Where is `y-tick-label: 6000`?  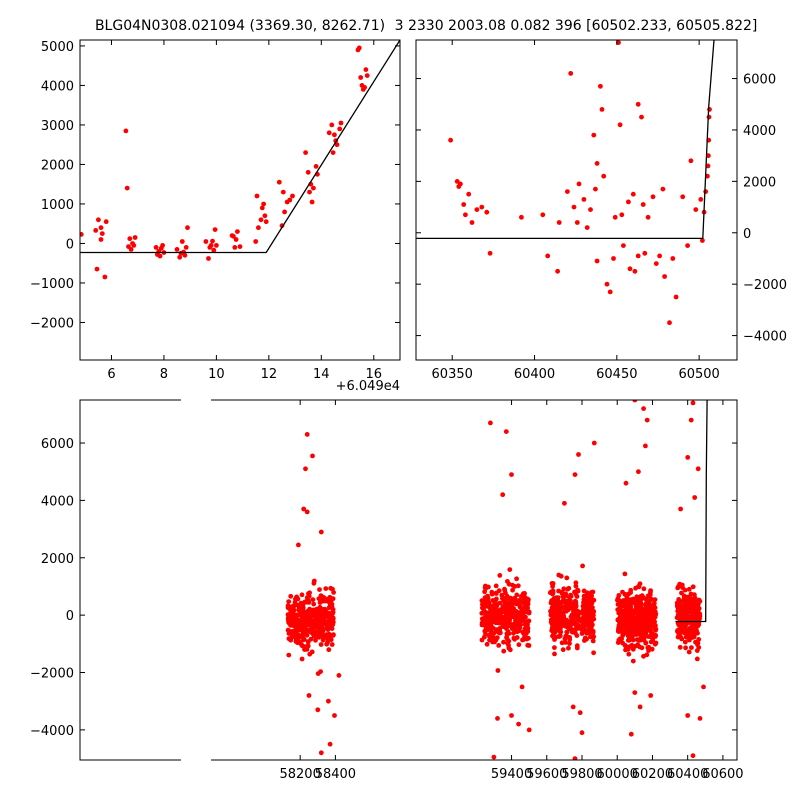 y-tick-label: 6000 is located at coordinates (759, 80).